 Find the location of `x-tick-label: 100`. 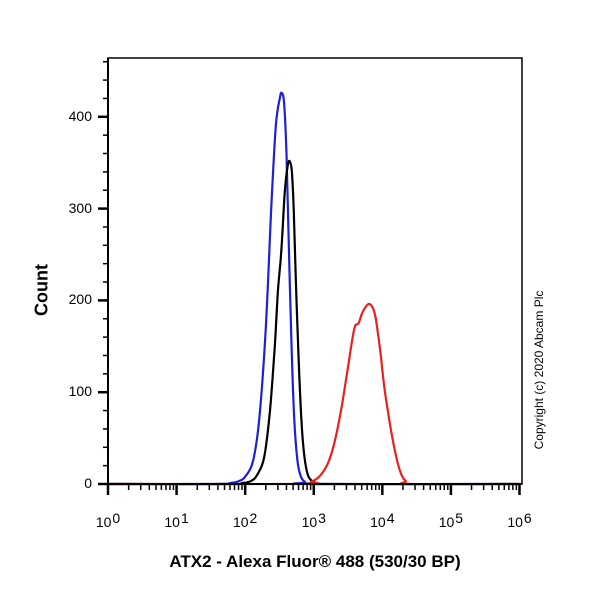

x-tick-label: 100 is located at coordinates (108, 520).